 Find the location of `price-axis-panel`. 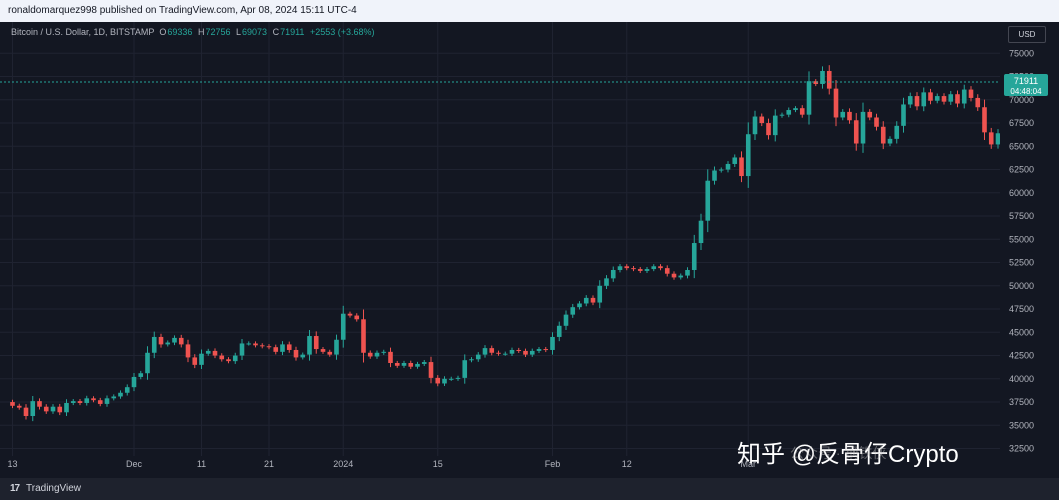

price-axis-panel is located at coordinates (1029, 250).